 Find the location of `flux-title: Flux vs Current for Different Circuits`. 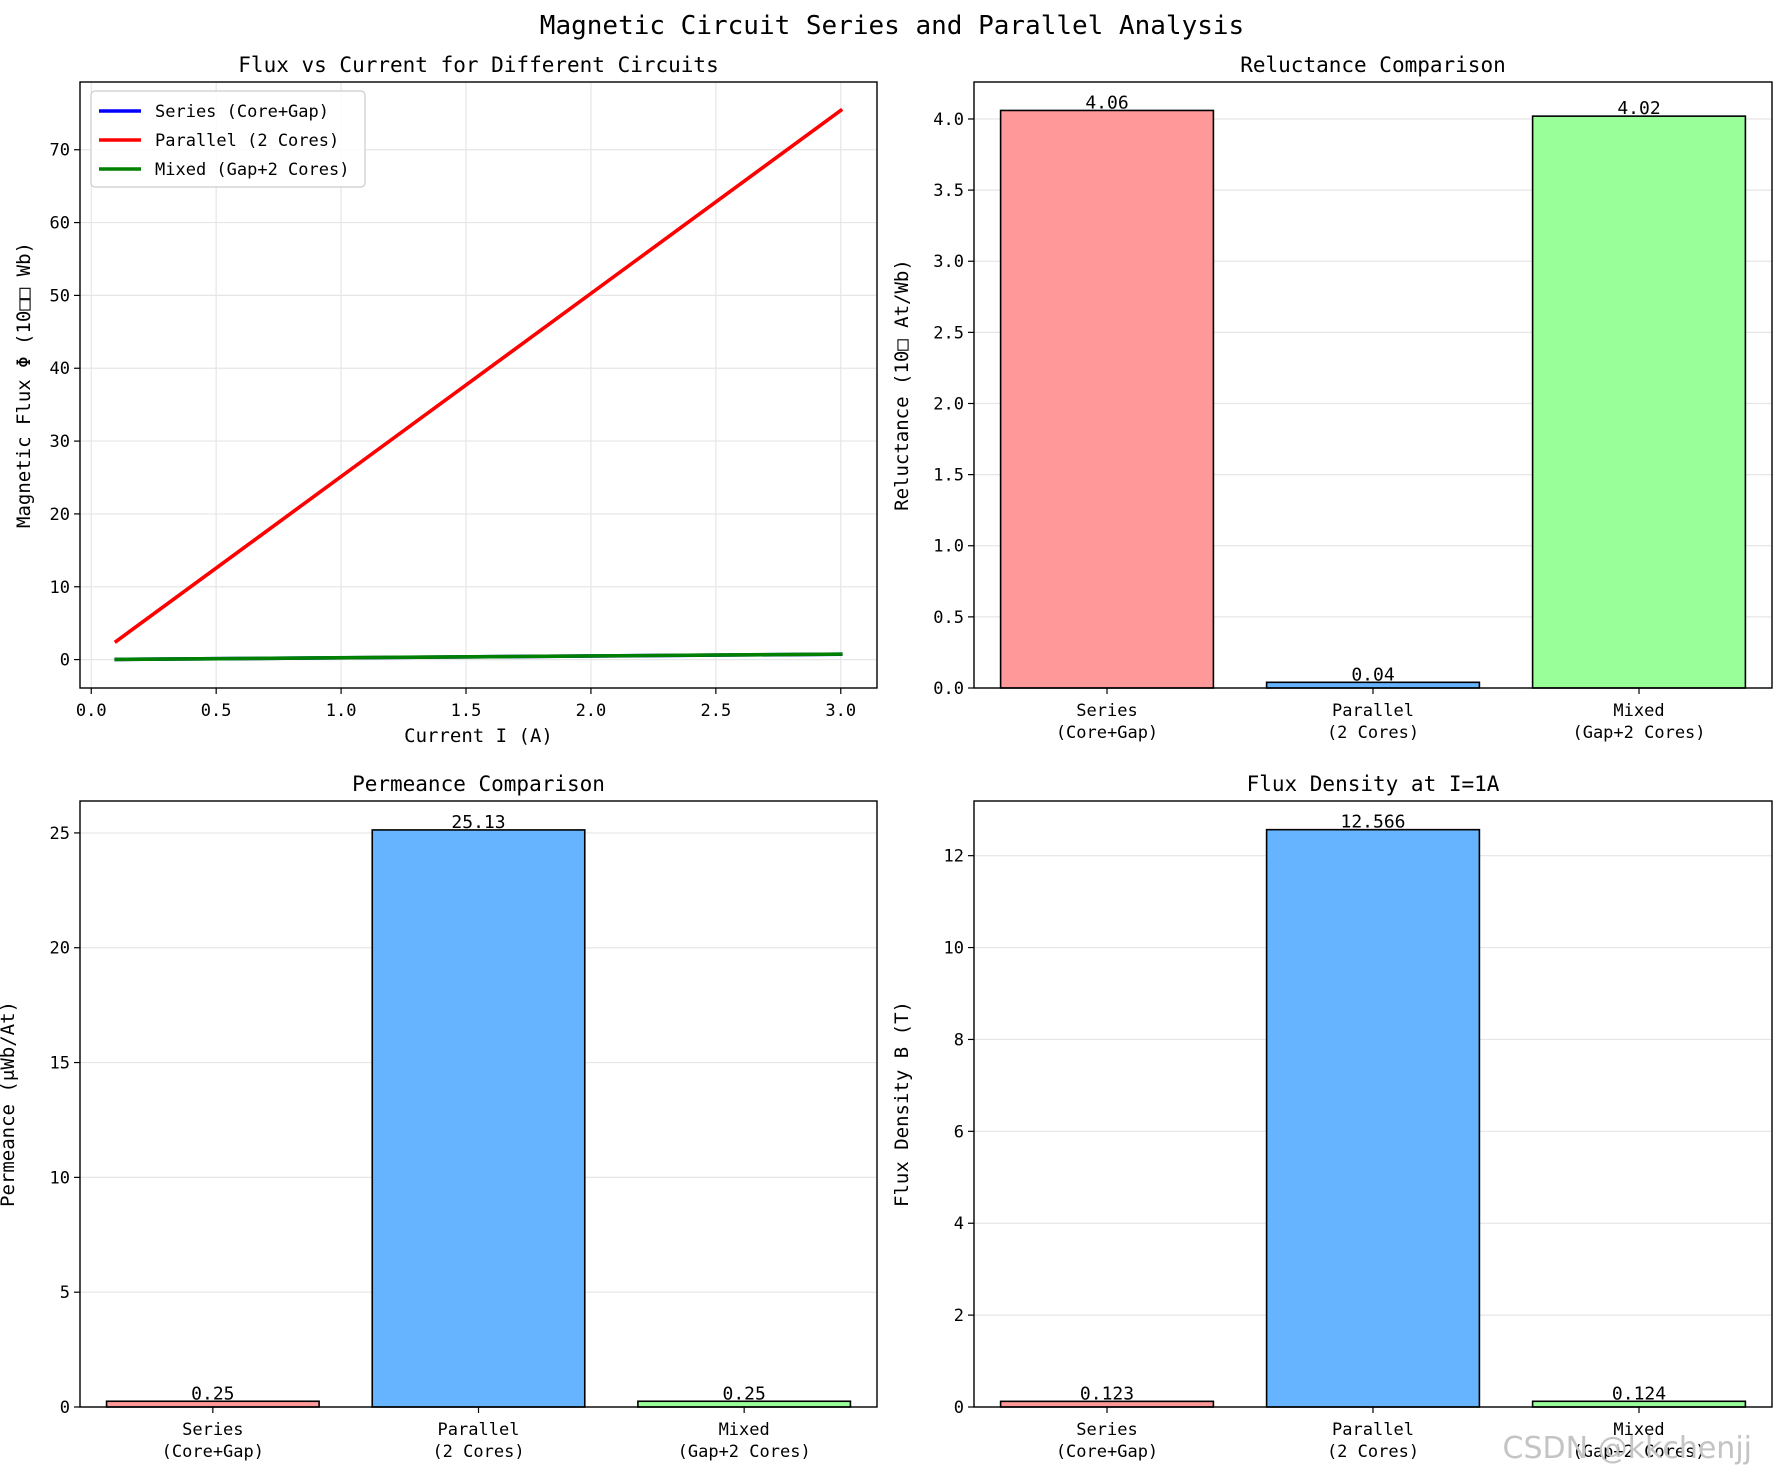

flux-title: Flux vs Current for Different Circuits is located at coordinates (478, 65).